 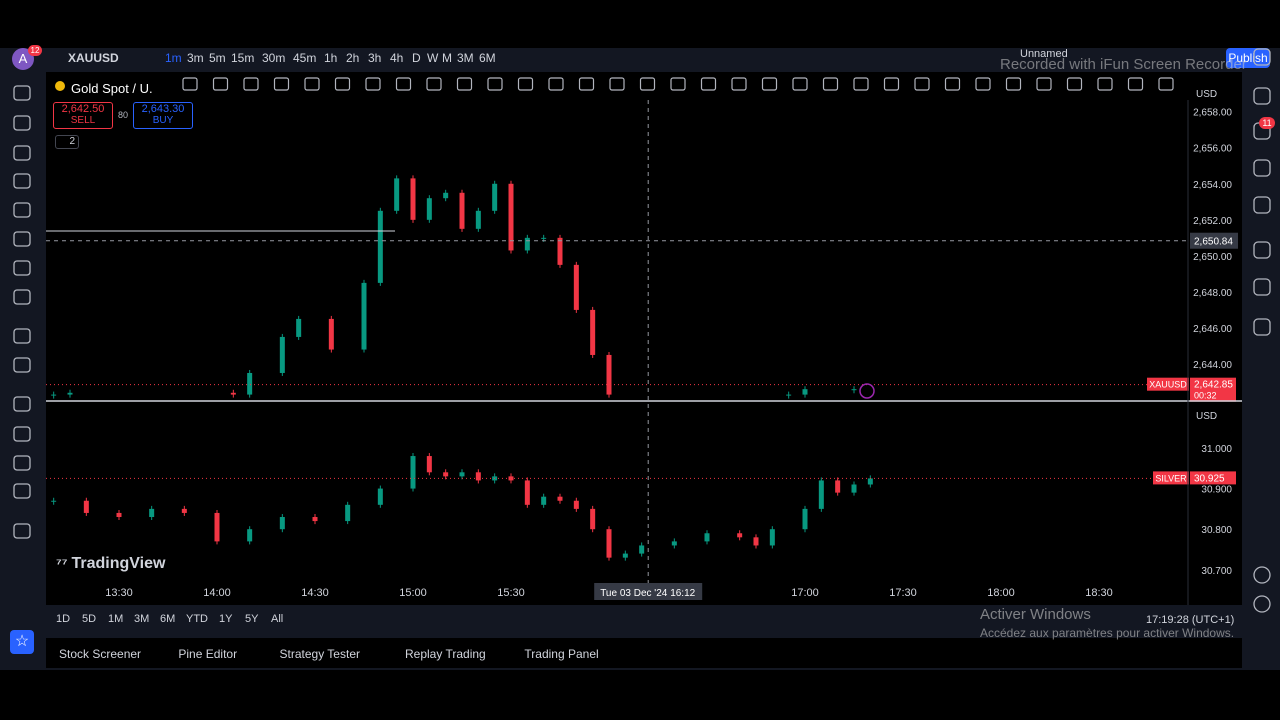 I want to click on timeframe-button: W, so click(x=433, y=58).